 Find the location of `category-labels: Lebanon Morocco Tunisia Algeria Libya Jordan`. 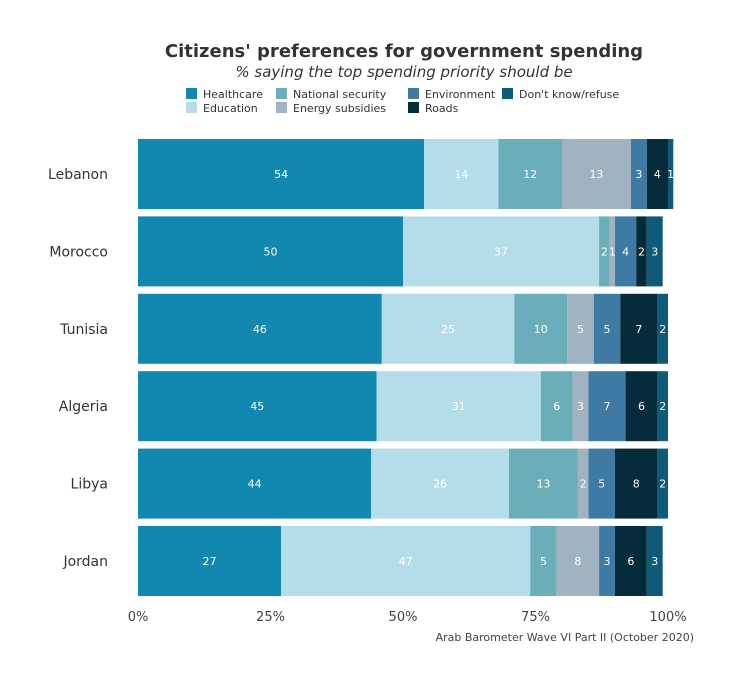

category-labels: Lebanon Morocco Tunisia Algeria Libya Jordan is located at coordinates (78, 368).